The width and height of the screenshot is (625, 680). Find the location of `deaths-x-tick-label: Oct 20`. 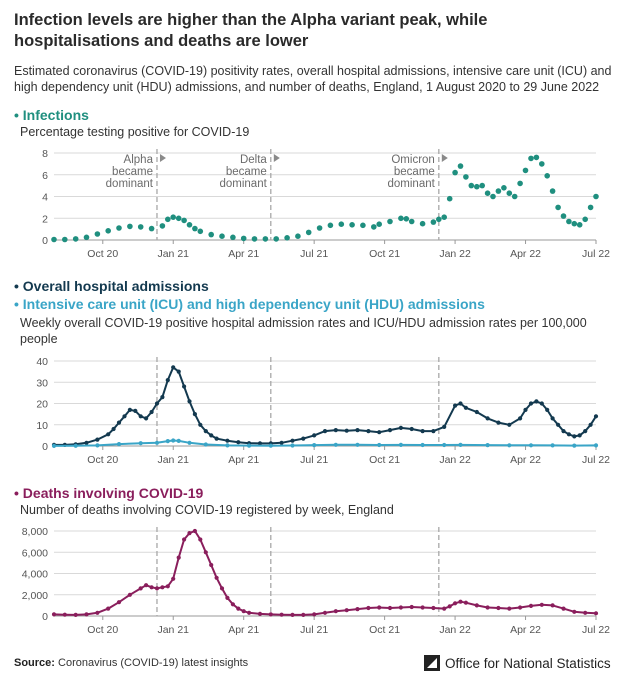

deaths-x-tick-label: Oct 20 is located at coordinates (102, 630).